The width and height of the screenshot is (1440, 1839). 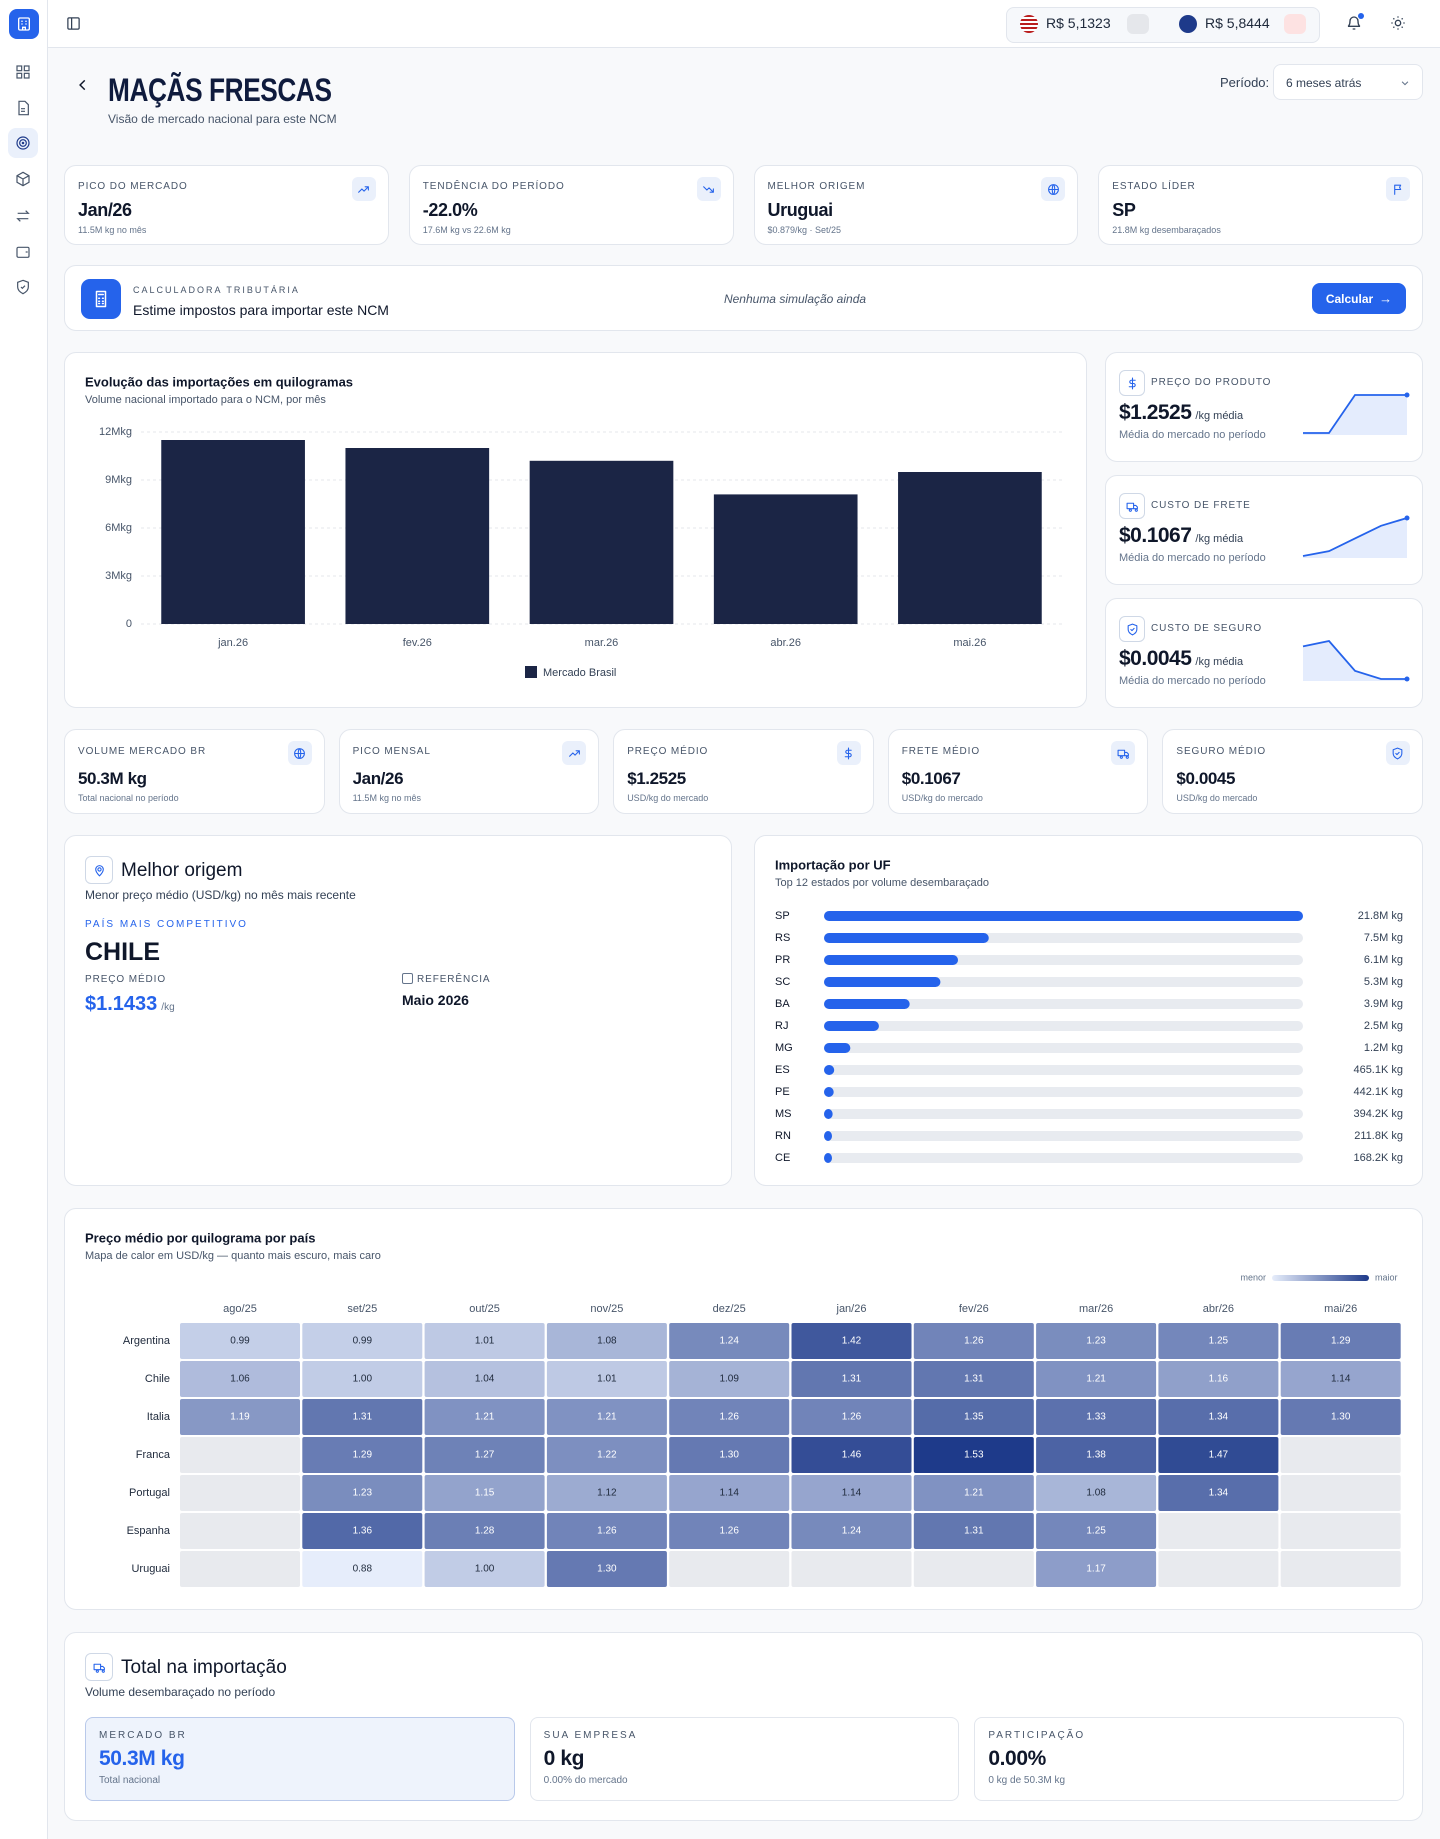 I want to click on row-label: Uruguai, so click(x=150, y=1569).